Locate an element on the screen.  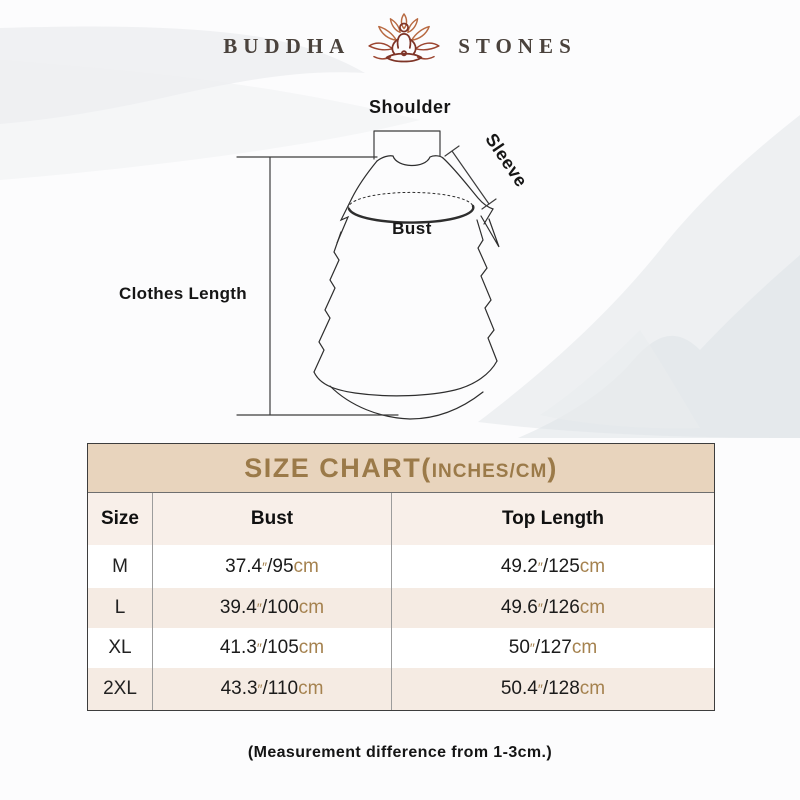
bust-centimeters: 100 is located at coordinates (283, 607).